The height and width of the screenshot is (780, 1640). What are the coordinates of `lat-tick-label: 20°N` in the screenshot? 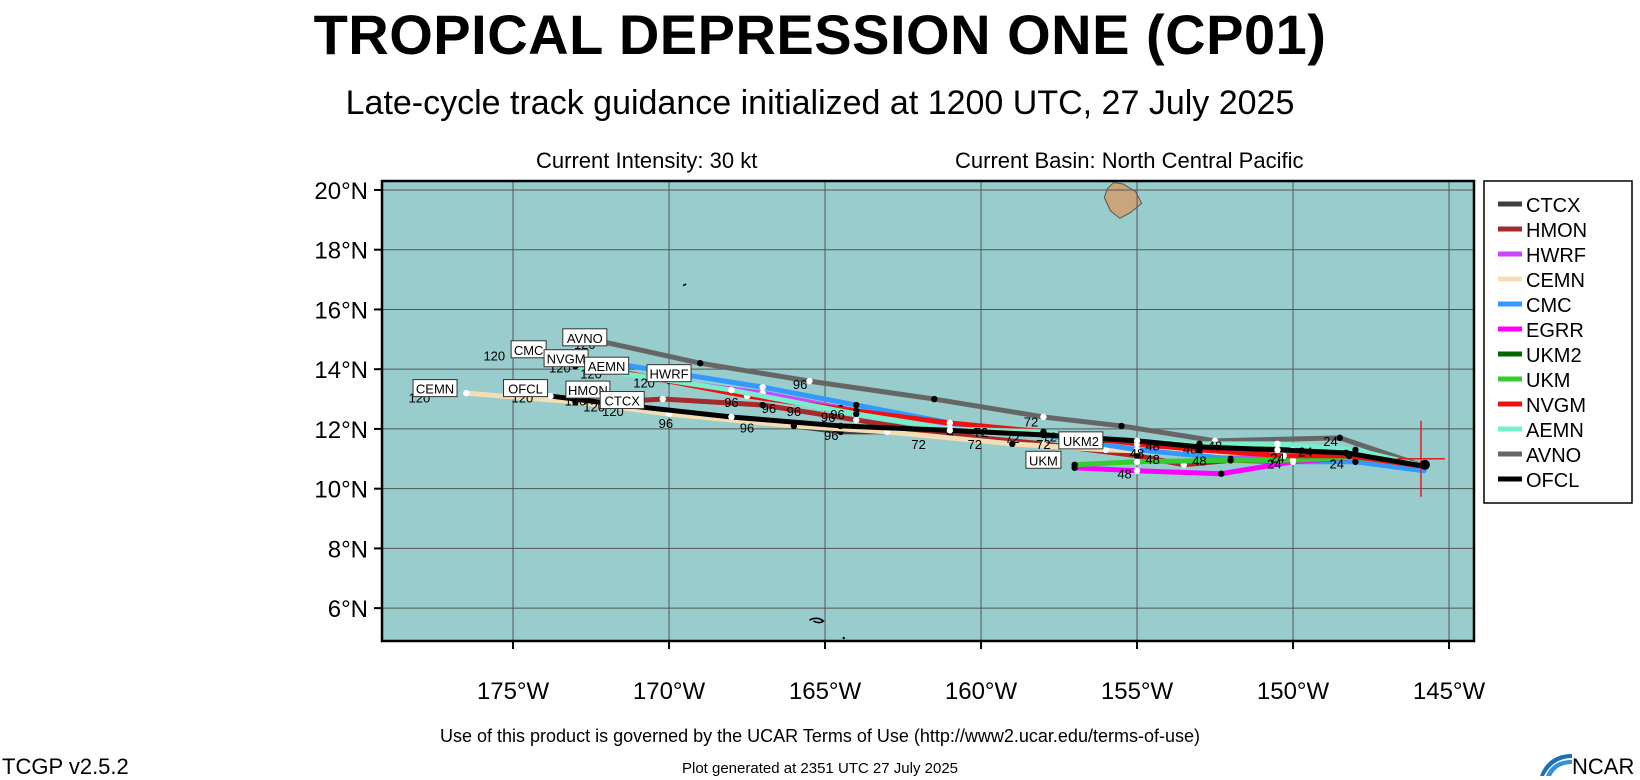 It's located at (341, 191).